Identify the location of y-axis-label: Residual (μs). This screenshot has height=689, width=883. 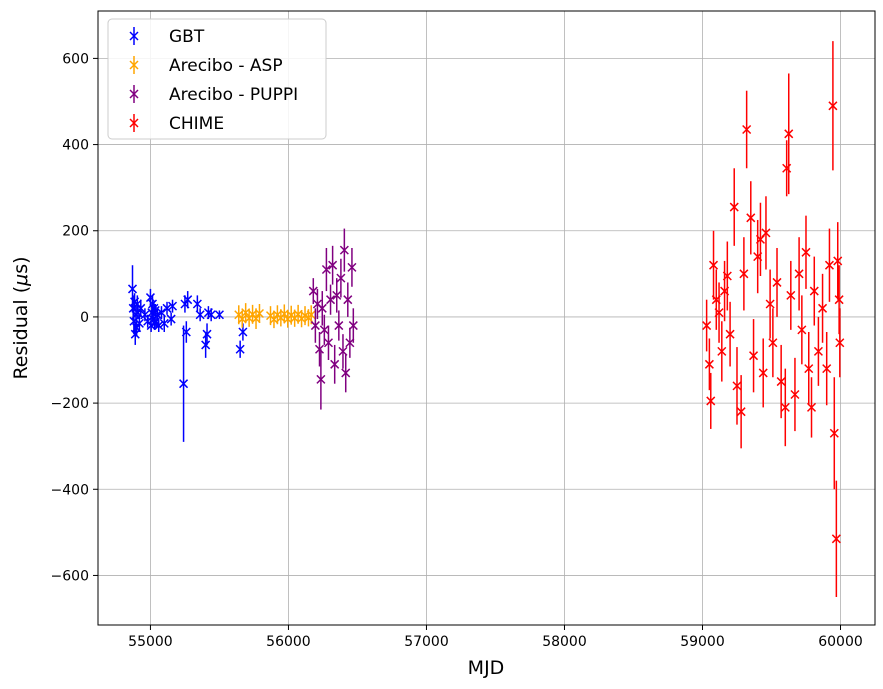
(21, 317).